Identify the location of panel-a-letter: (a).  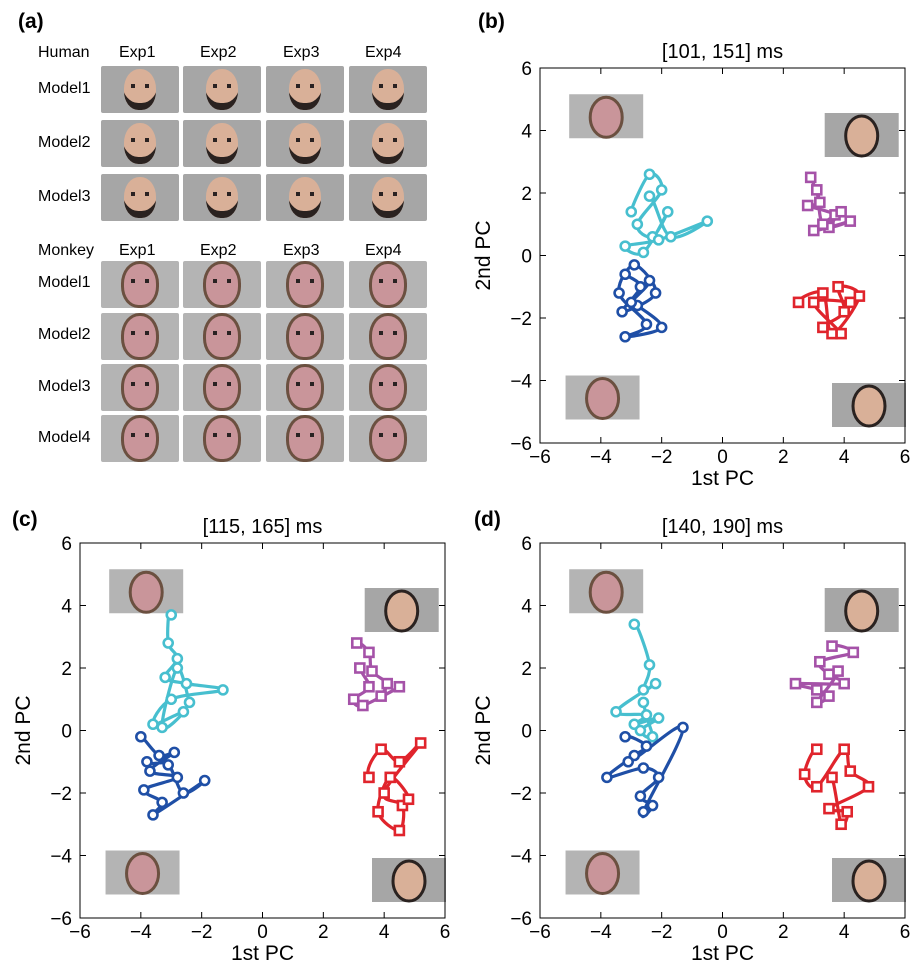
(31, 21).